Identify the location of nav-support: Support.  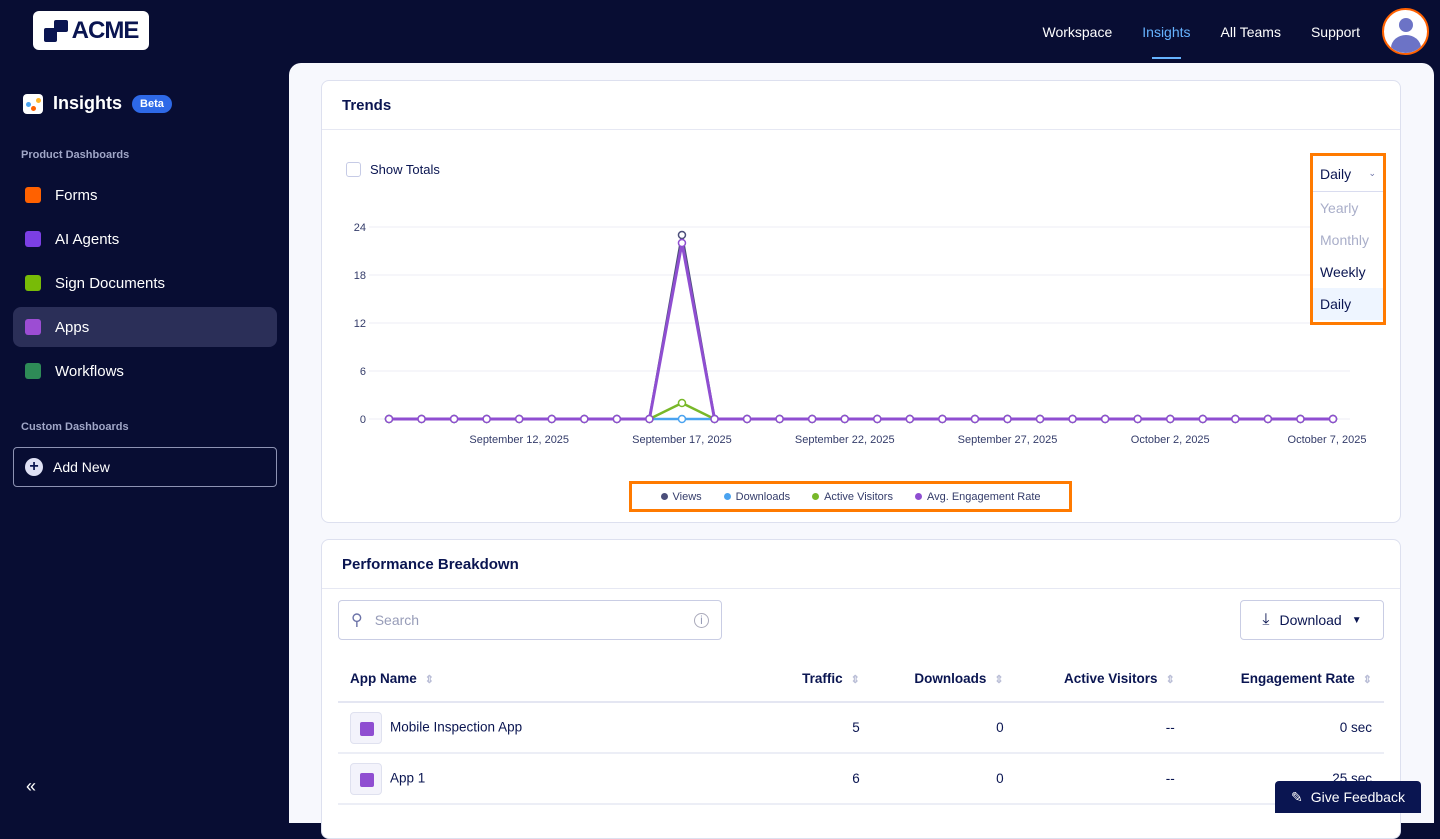
(1335, 31).